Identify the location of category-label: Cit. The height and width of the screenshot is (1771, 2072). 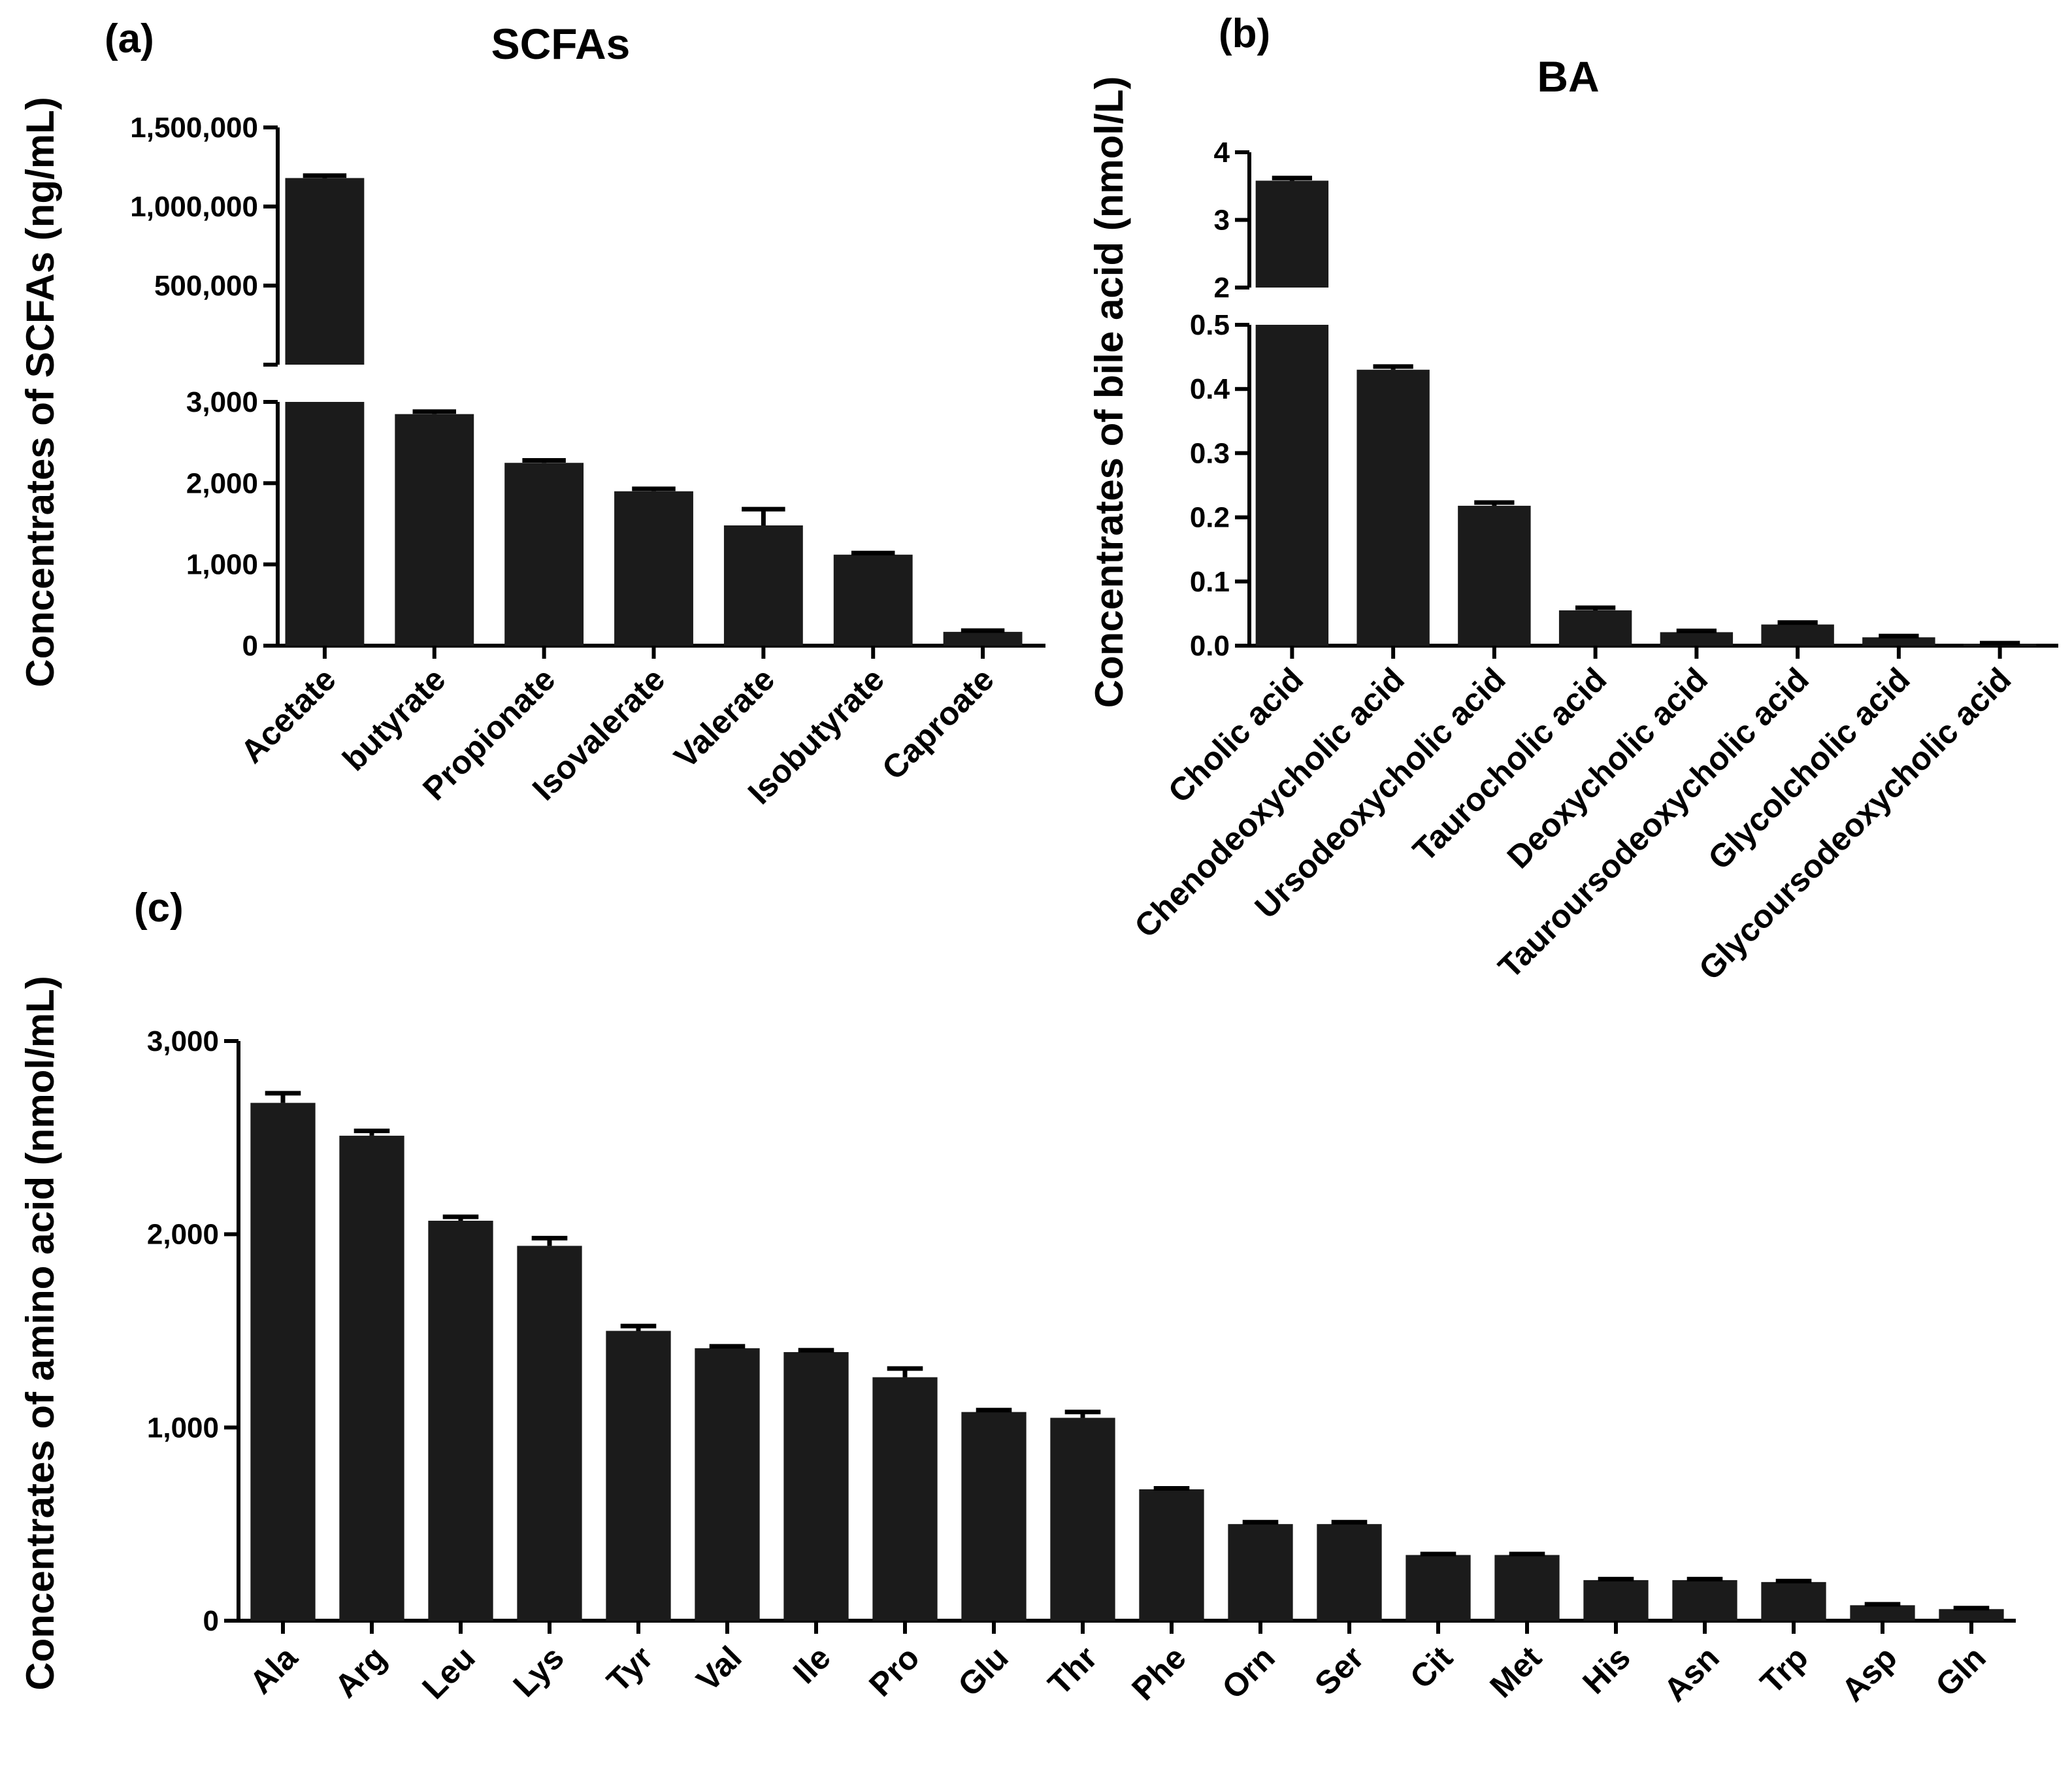
(1431, 1667).